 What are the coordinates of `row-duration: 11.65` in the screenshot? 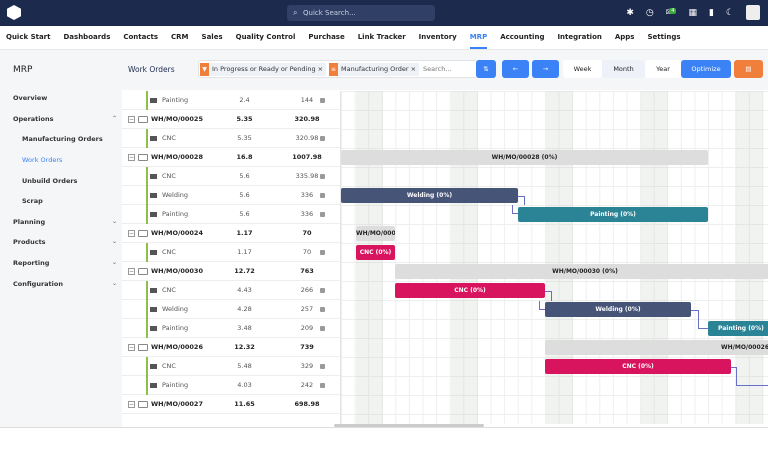 It's located at (244, 404).